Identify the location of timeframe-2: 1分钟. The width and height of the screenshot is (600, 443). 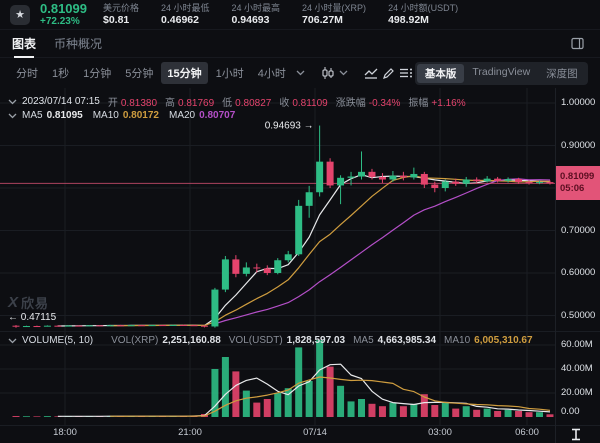
(97, 74).